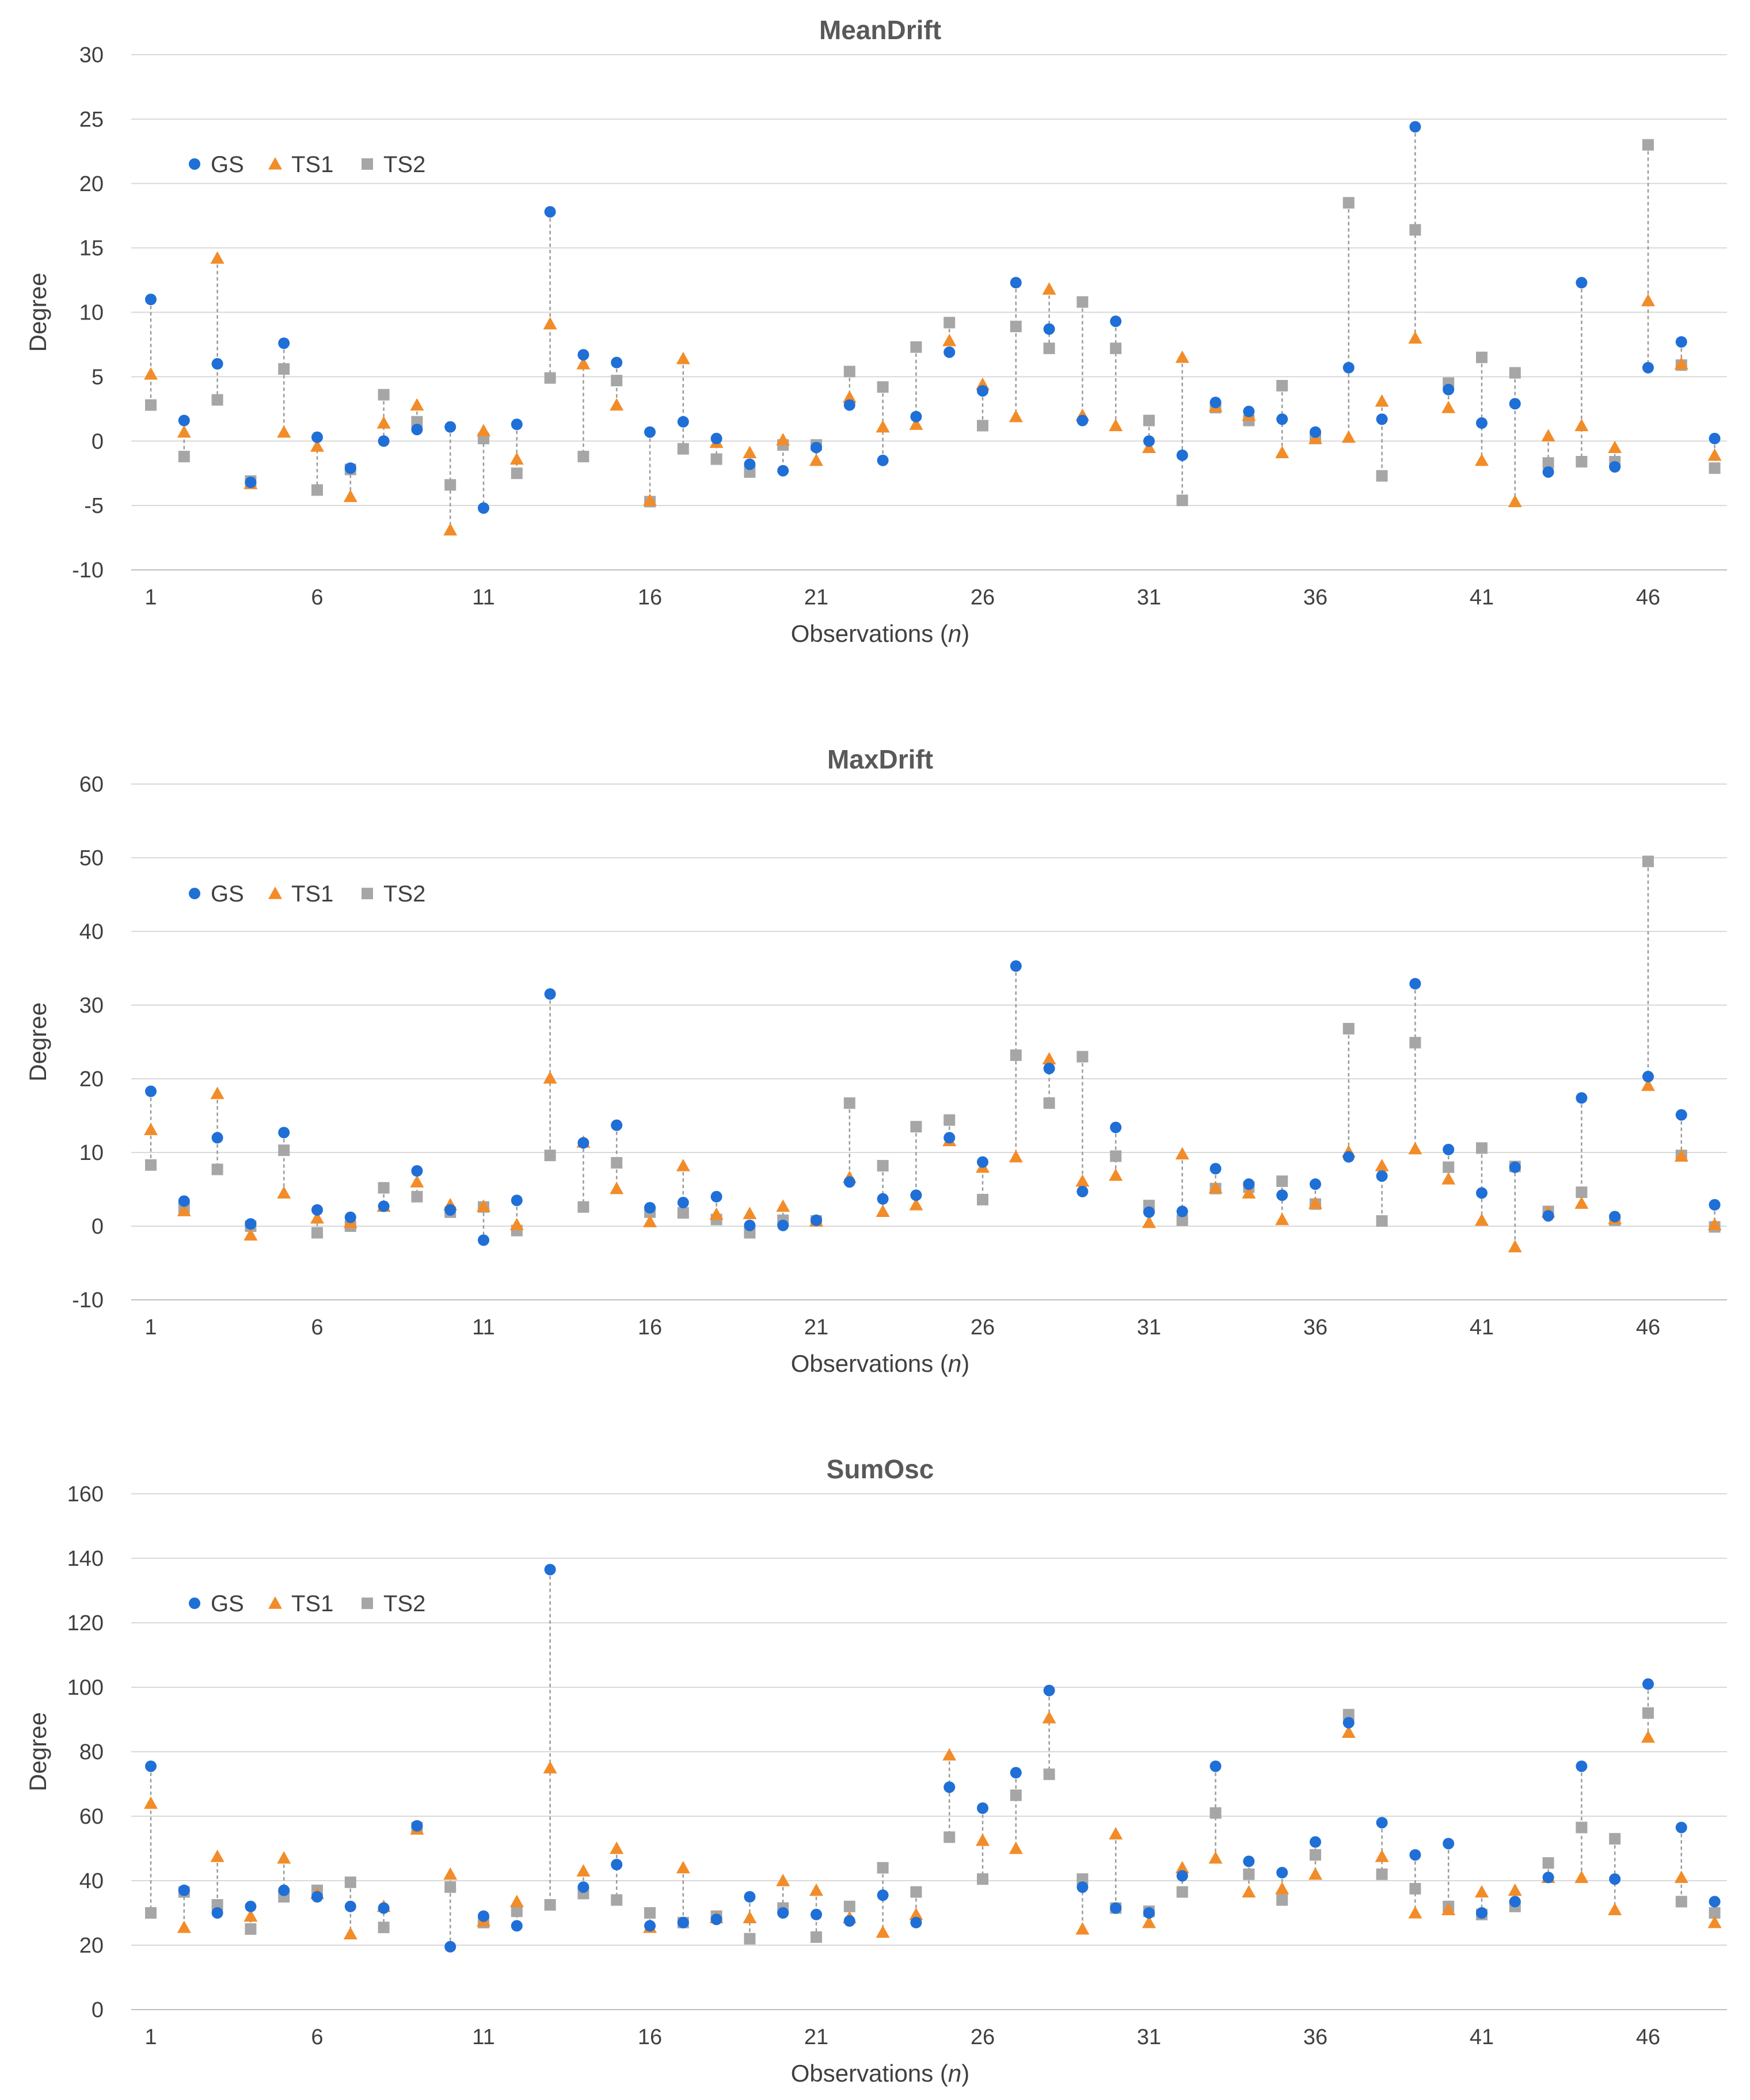 This screenshot has height=2100, width=1750. I want to click on x-axis-label: Observations (n), so click(880, 633).